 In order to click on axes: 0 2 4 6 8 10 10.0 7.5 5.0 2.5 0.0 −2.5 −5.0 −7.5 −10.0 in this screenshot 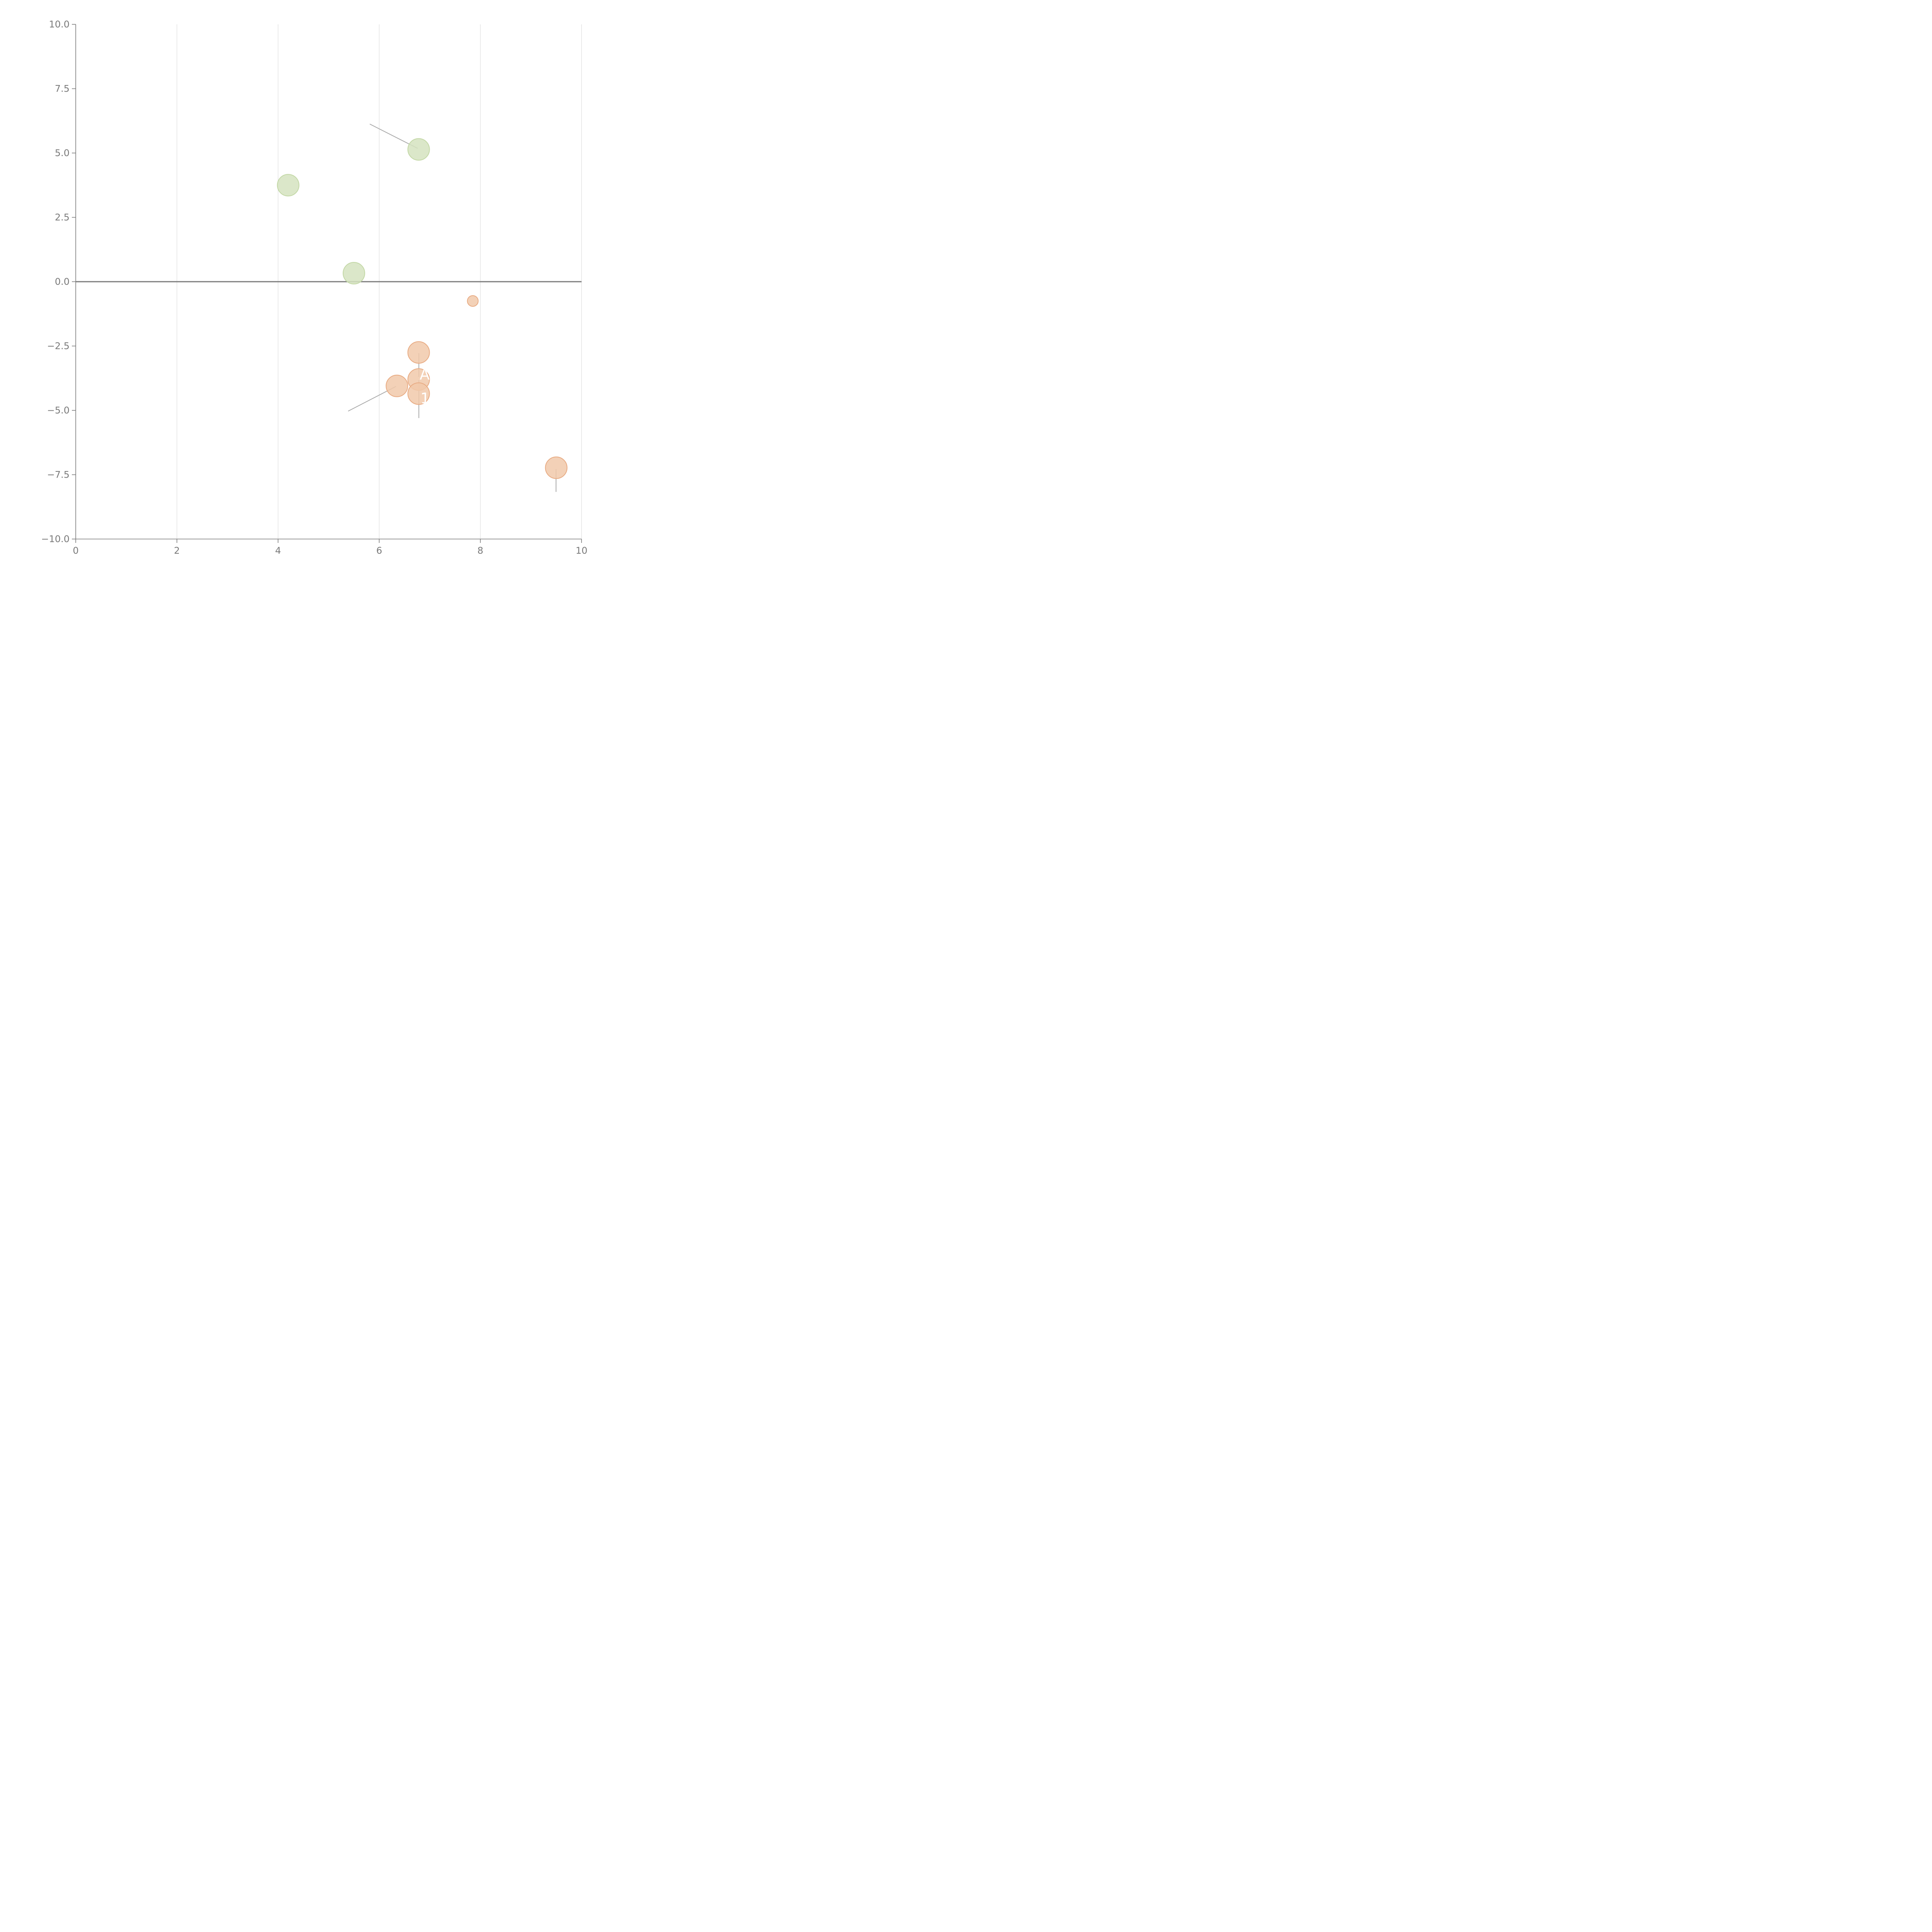, I will do `click(314, 287)`.